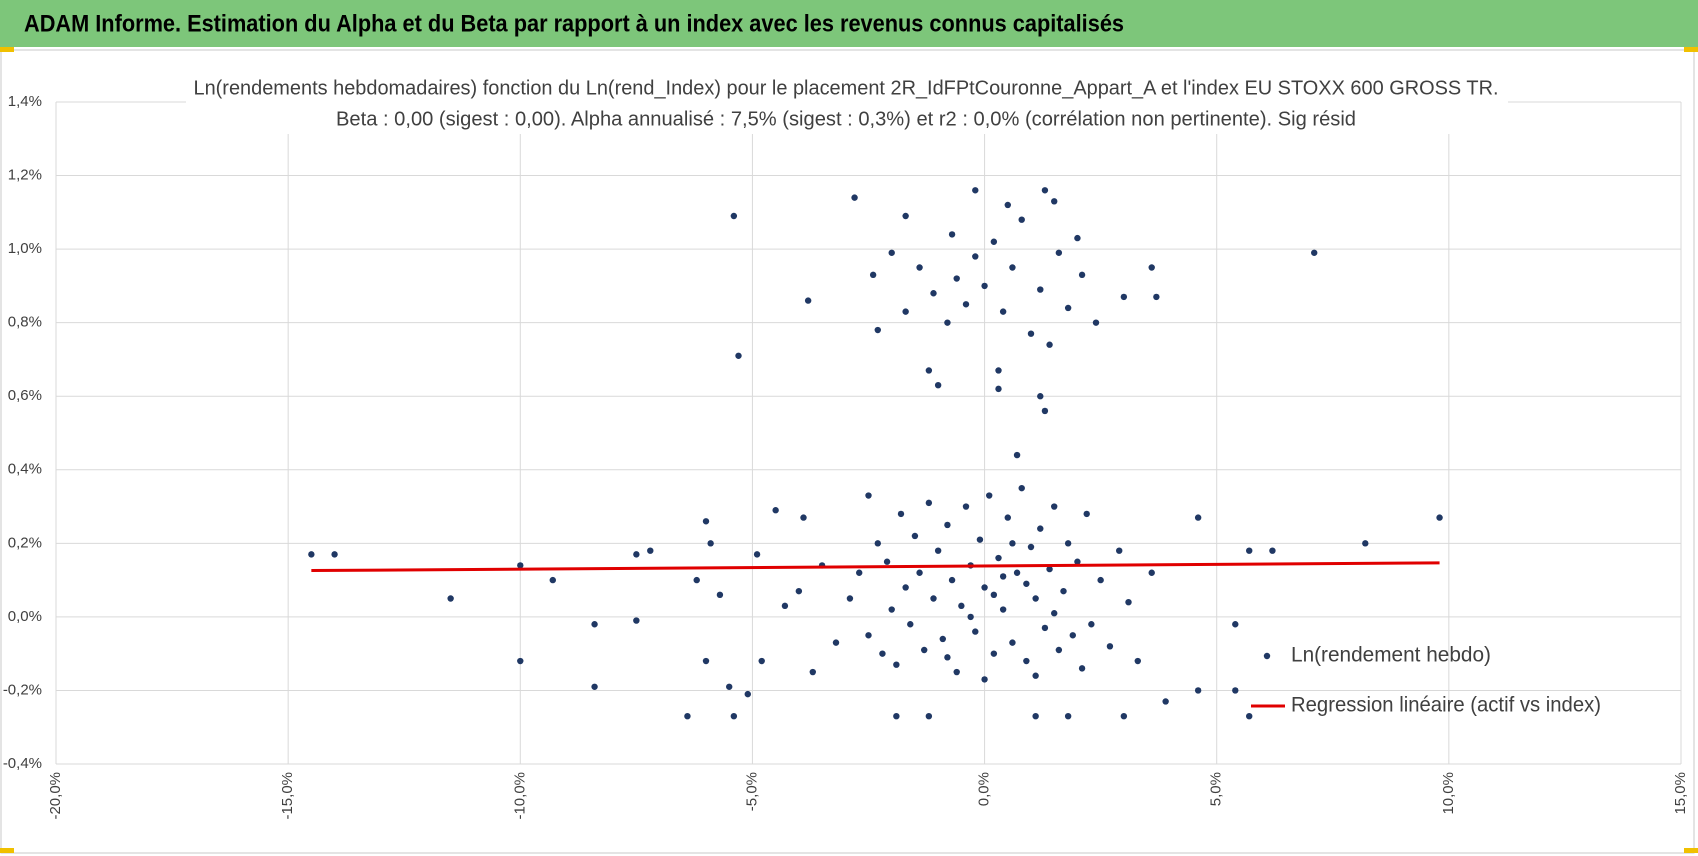 Image resolution: width=1698 pixels, height=856 pixels. Describe the element at coordinates (984, 789) in the screenshot. I see `x-tick-label: 0,0%` at that location.